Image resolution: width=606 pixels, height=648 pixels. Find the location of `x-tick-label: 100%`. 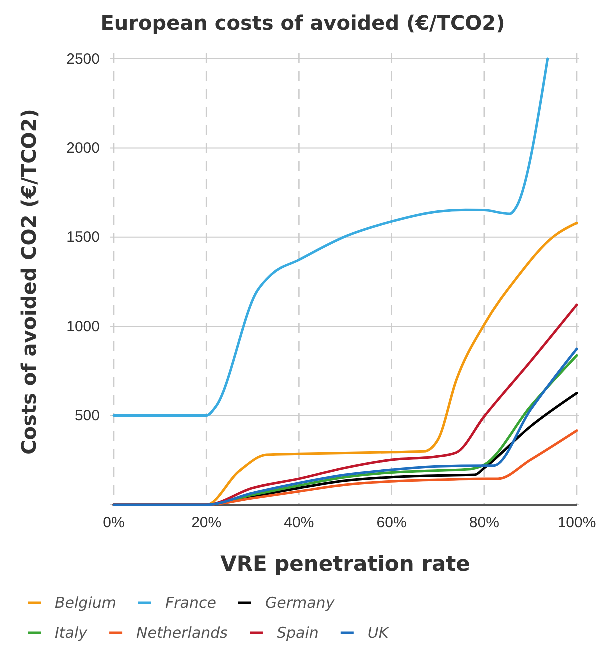

x-tick-label: 100% is located at coordinates (577, 523).